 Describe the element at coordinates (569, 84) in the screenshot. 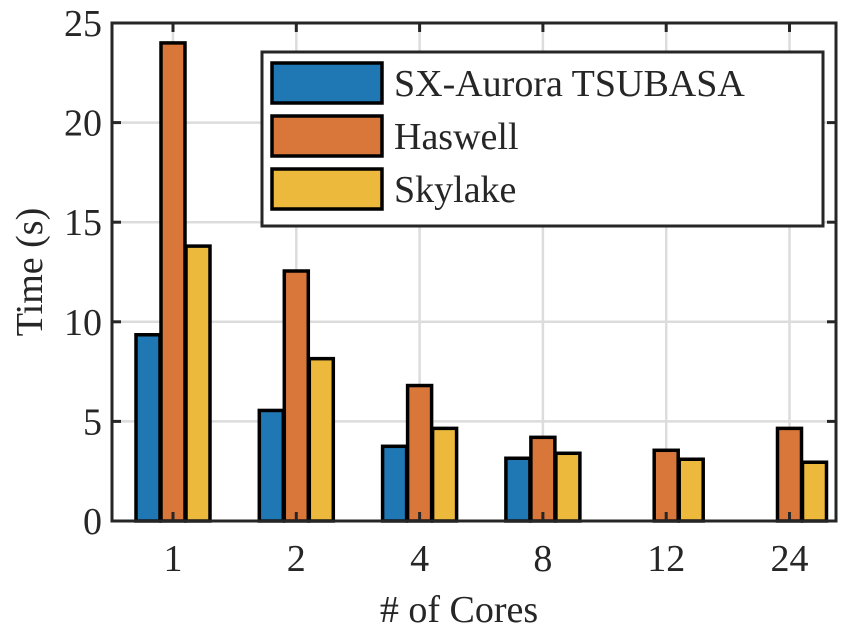

I see `legend-label: SX-Aurora TSUBASA` at that location.